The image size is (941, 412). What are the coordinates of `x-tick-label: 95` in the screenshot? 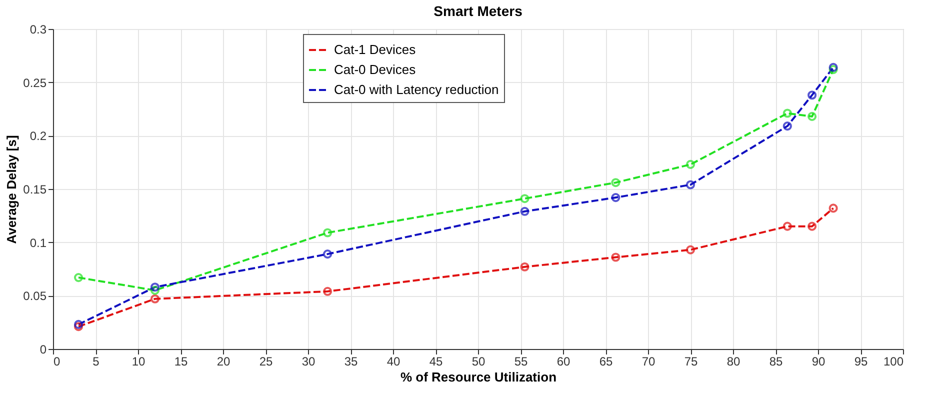 It's located at (861, 361).